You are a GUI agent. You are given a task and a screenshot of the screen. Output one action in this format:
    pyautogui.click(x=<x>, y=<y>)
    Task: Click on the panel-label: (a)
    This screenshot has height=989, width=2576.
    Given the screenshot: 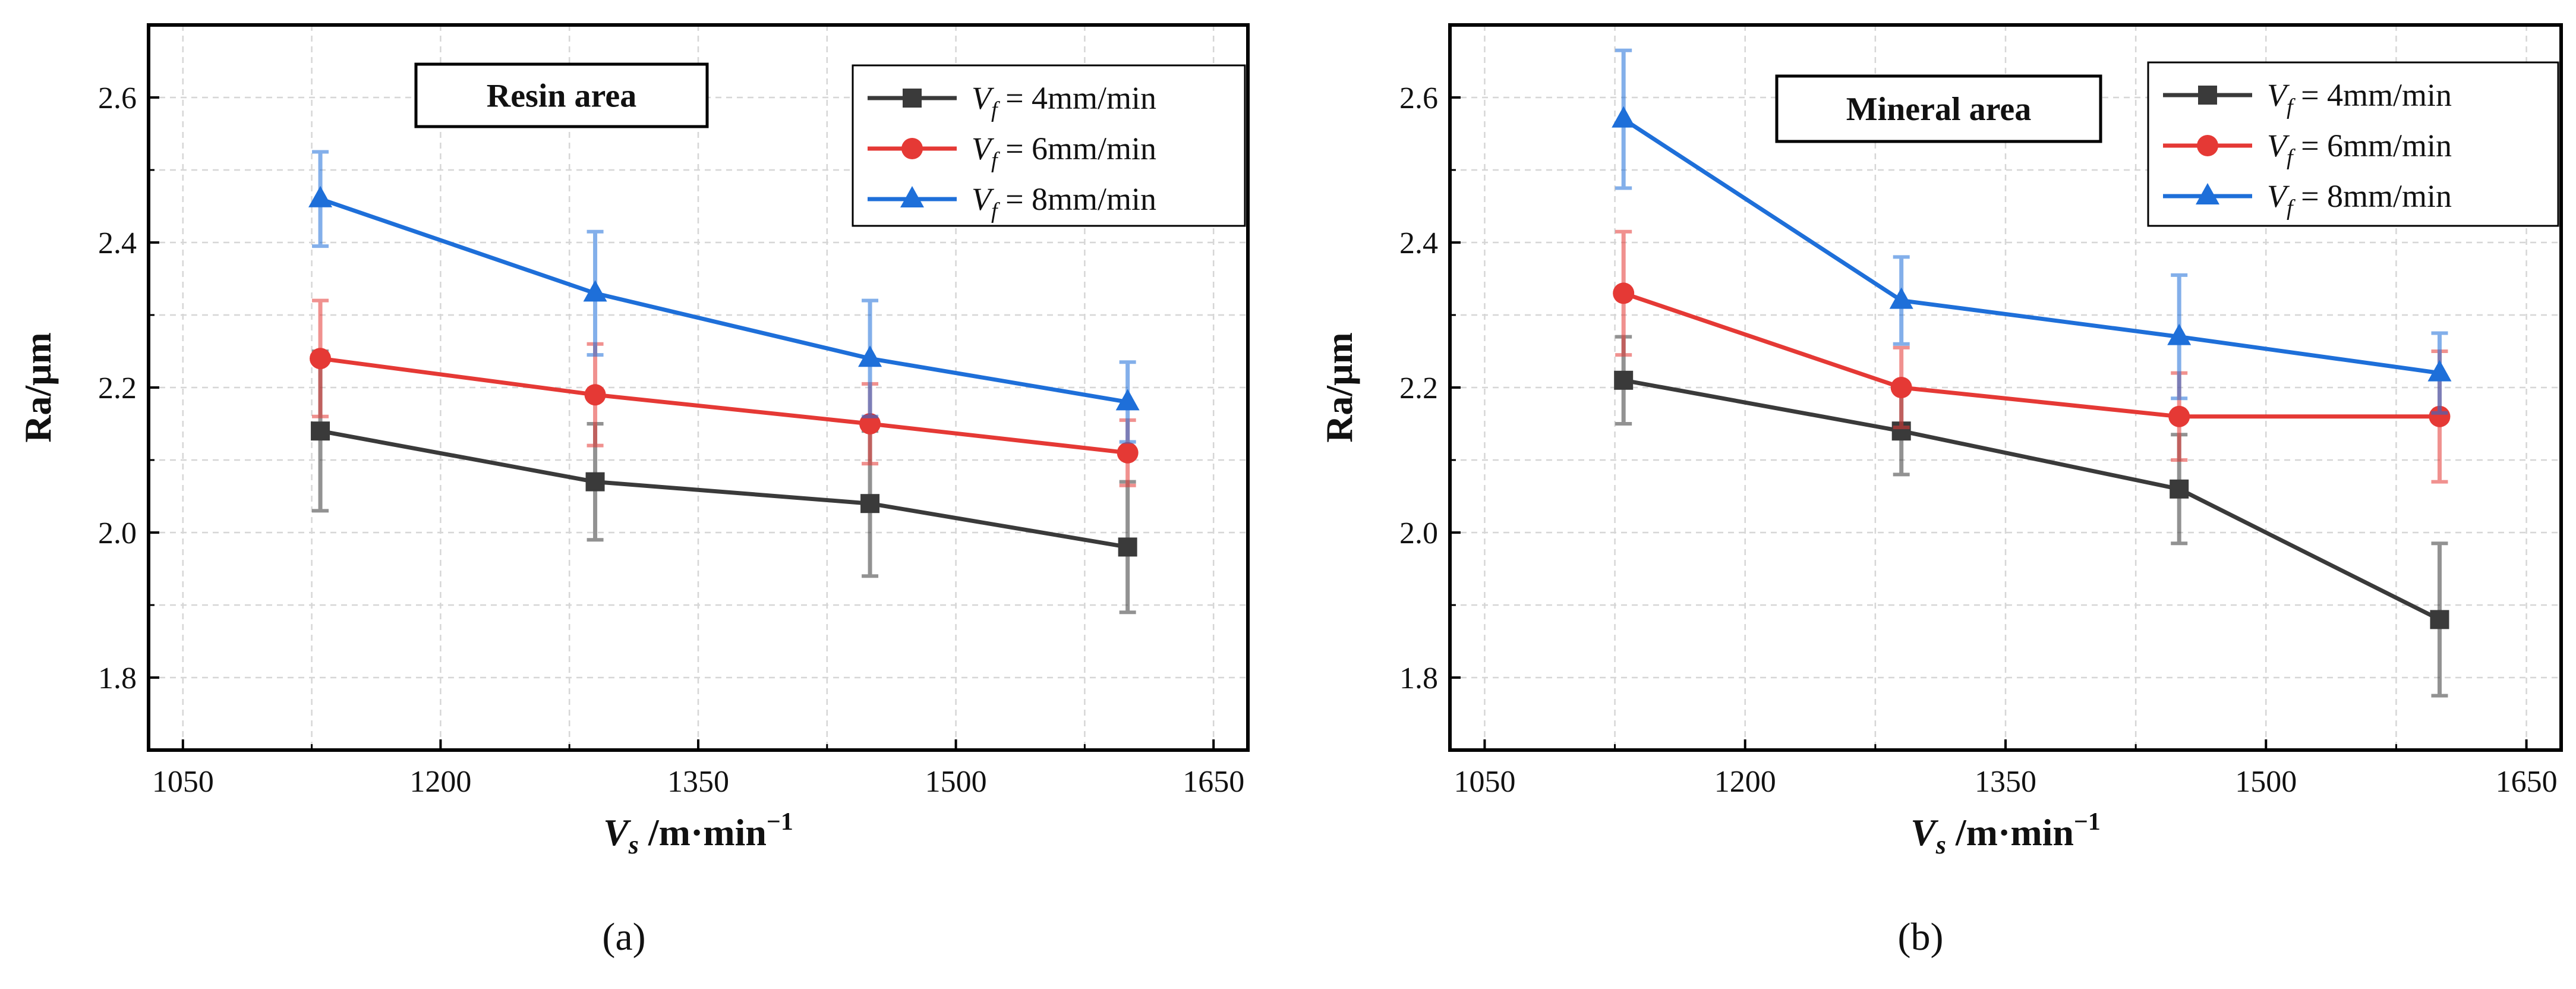 What is the action you would take?
    pyautogui.click(x=623, y=937)
    